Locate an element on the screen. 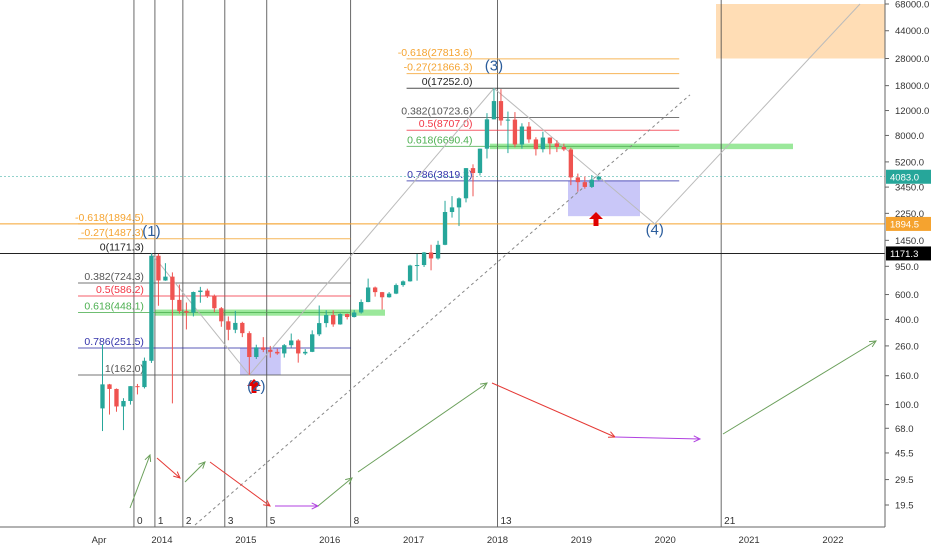 This screenshot has height=550, width=932. y-tick-label: 3450.0 is located at coordinates (909, 188).